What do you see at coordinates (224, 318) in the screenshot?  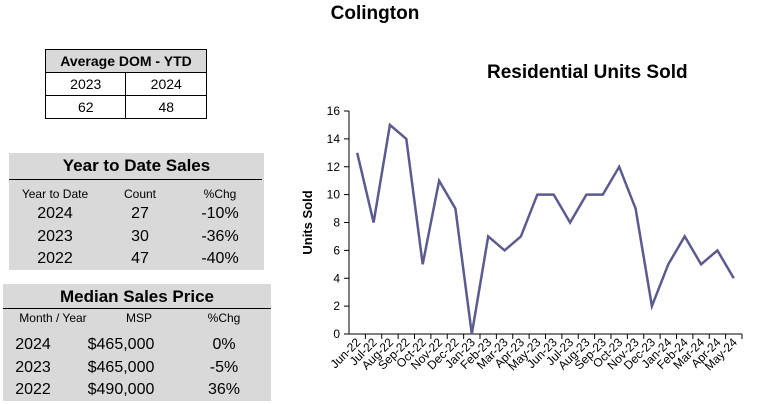 I see `msp-header-chg: %Chg` at bounding box center [224, 318].